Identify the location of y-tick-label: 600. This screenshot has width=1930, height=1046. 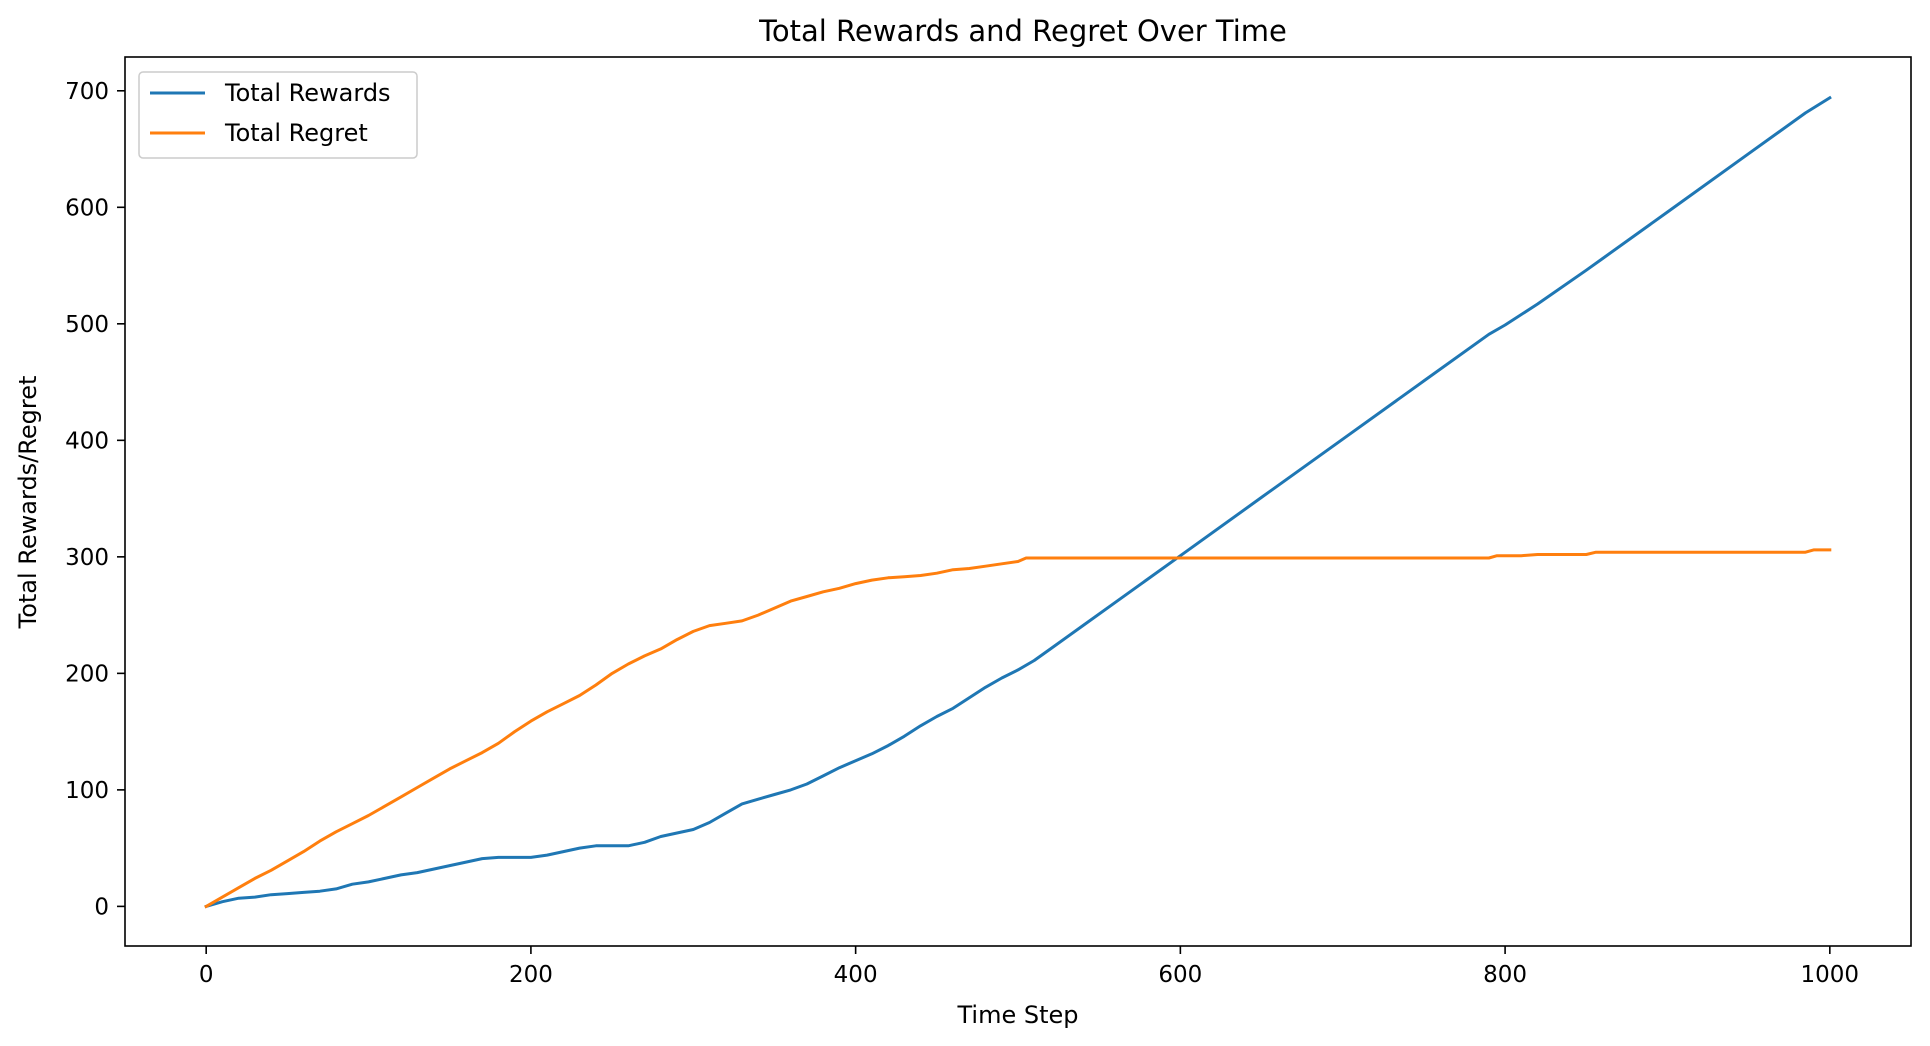
(87, 208).